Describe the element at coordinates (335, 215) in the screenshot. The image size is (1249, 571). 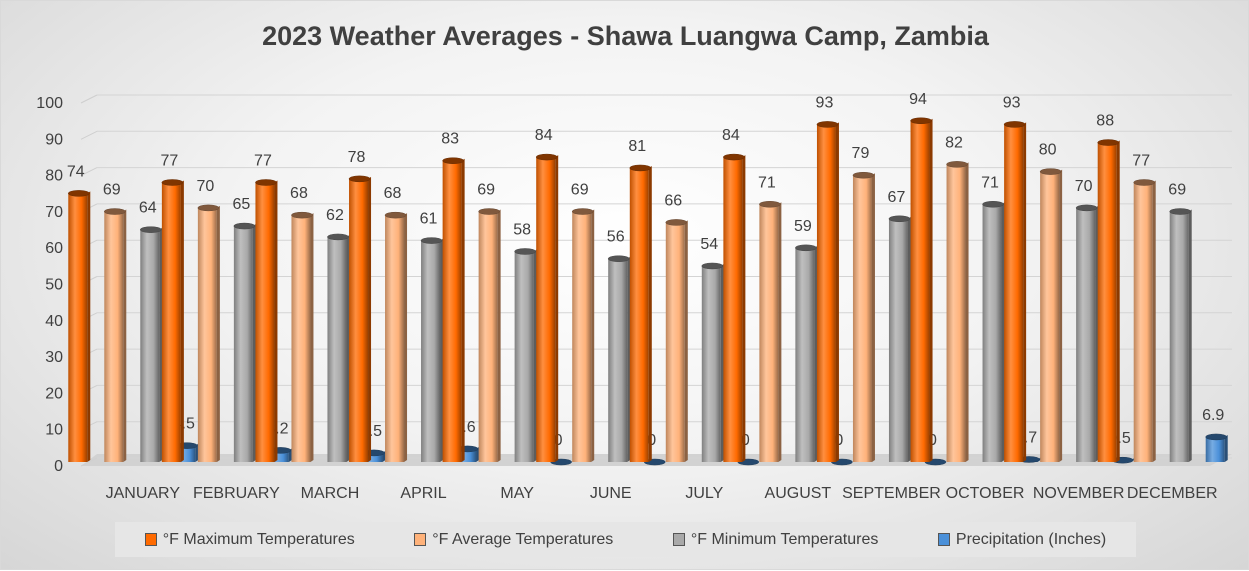
I see `data-label: 62` at that location.